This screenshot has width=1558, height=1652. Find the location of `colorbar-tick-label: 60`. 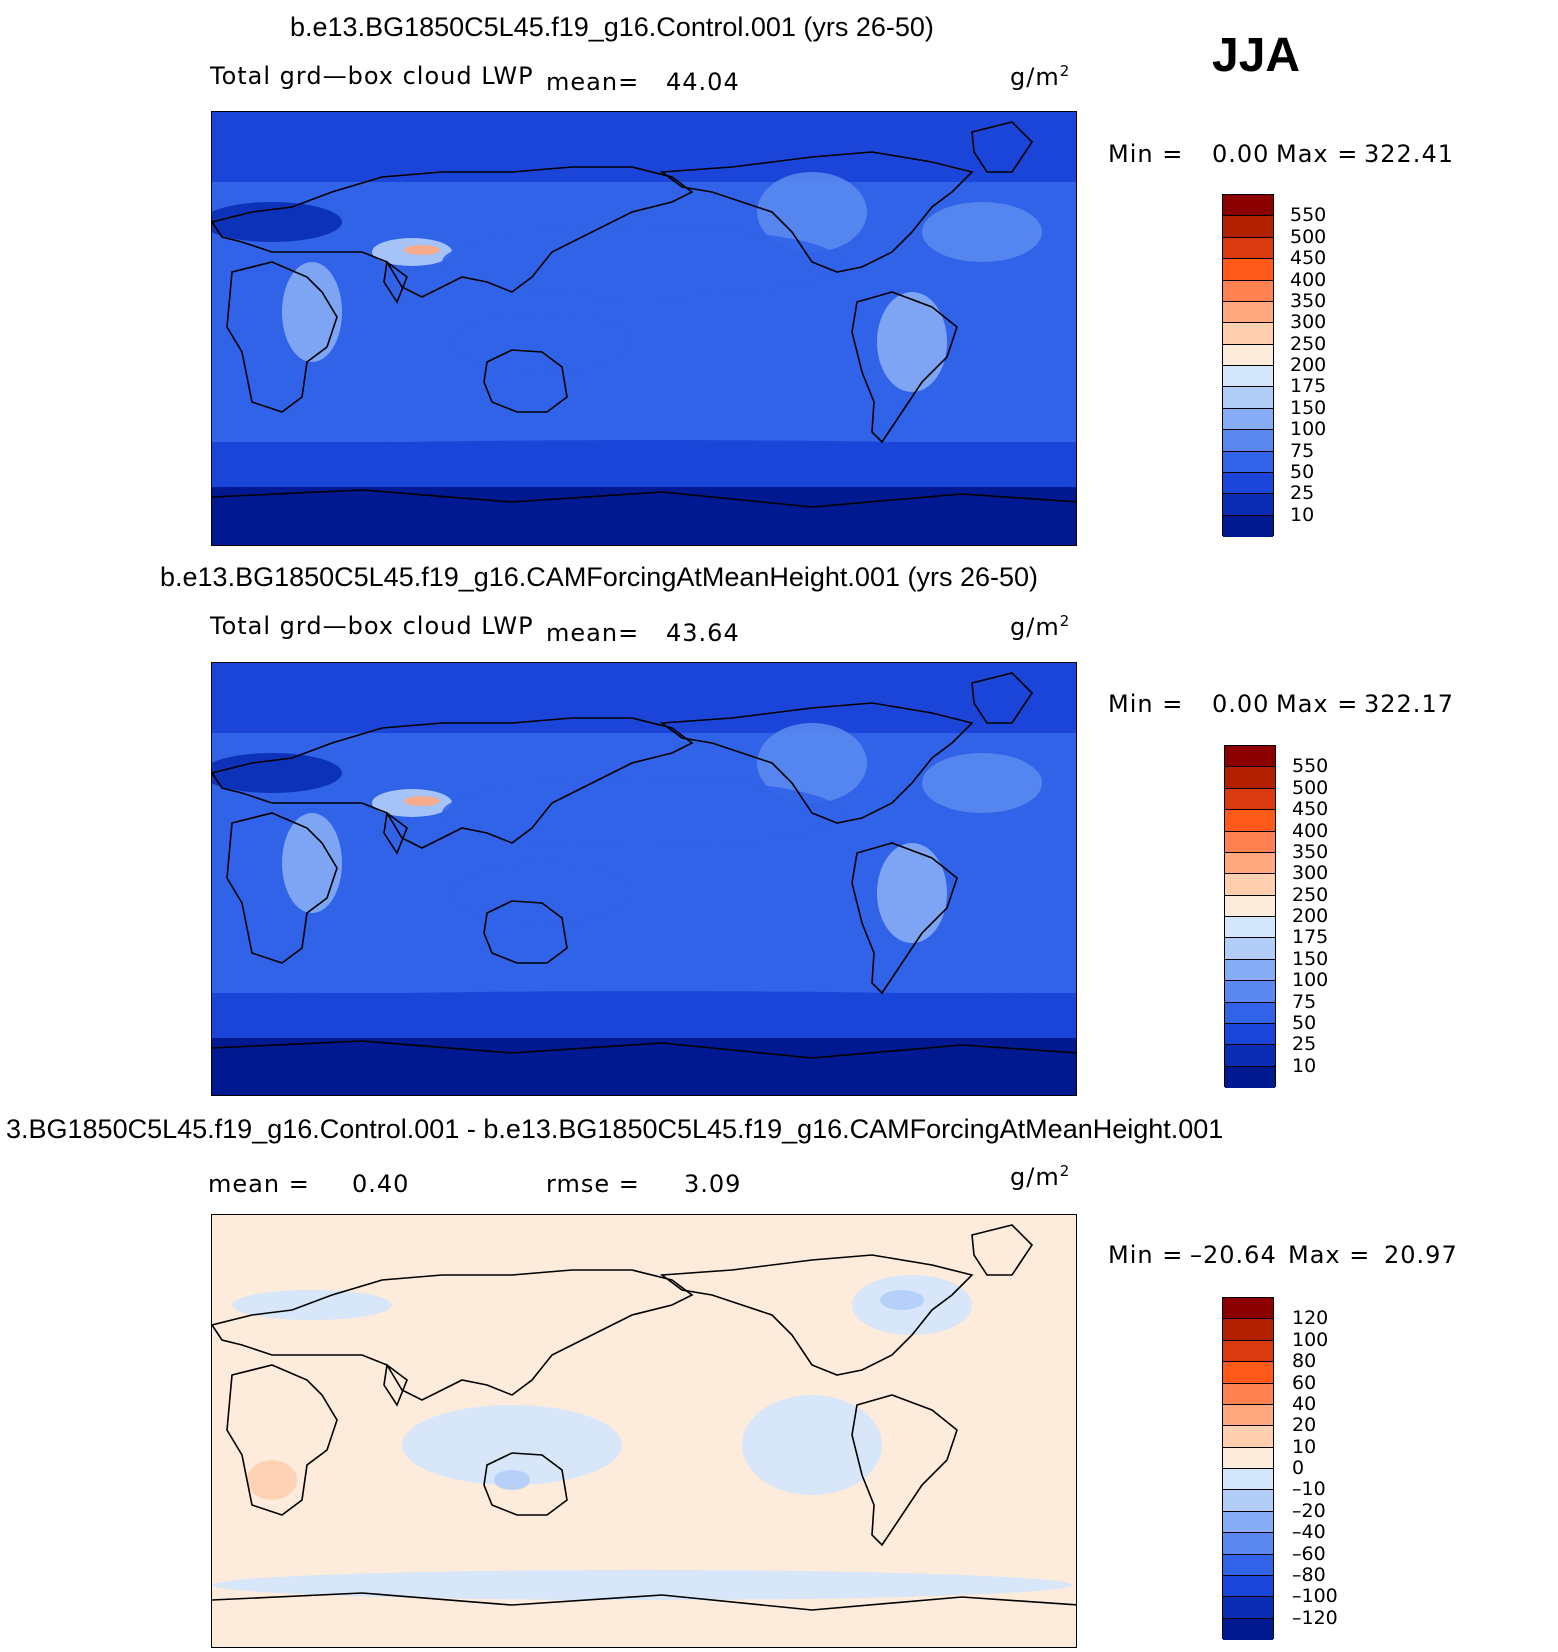

colorbar-tick-label: 60 is located at coordinates (1304, 1382).